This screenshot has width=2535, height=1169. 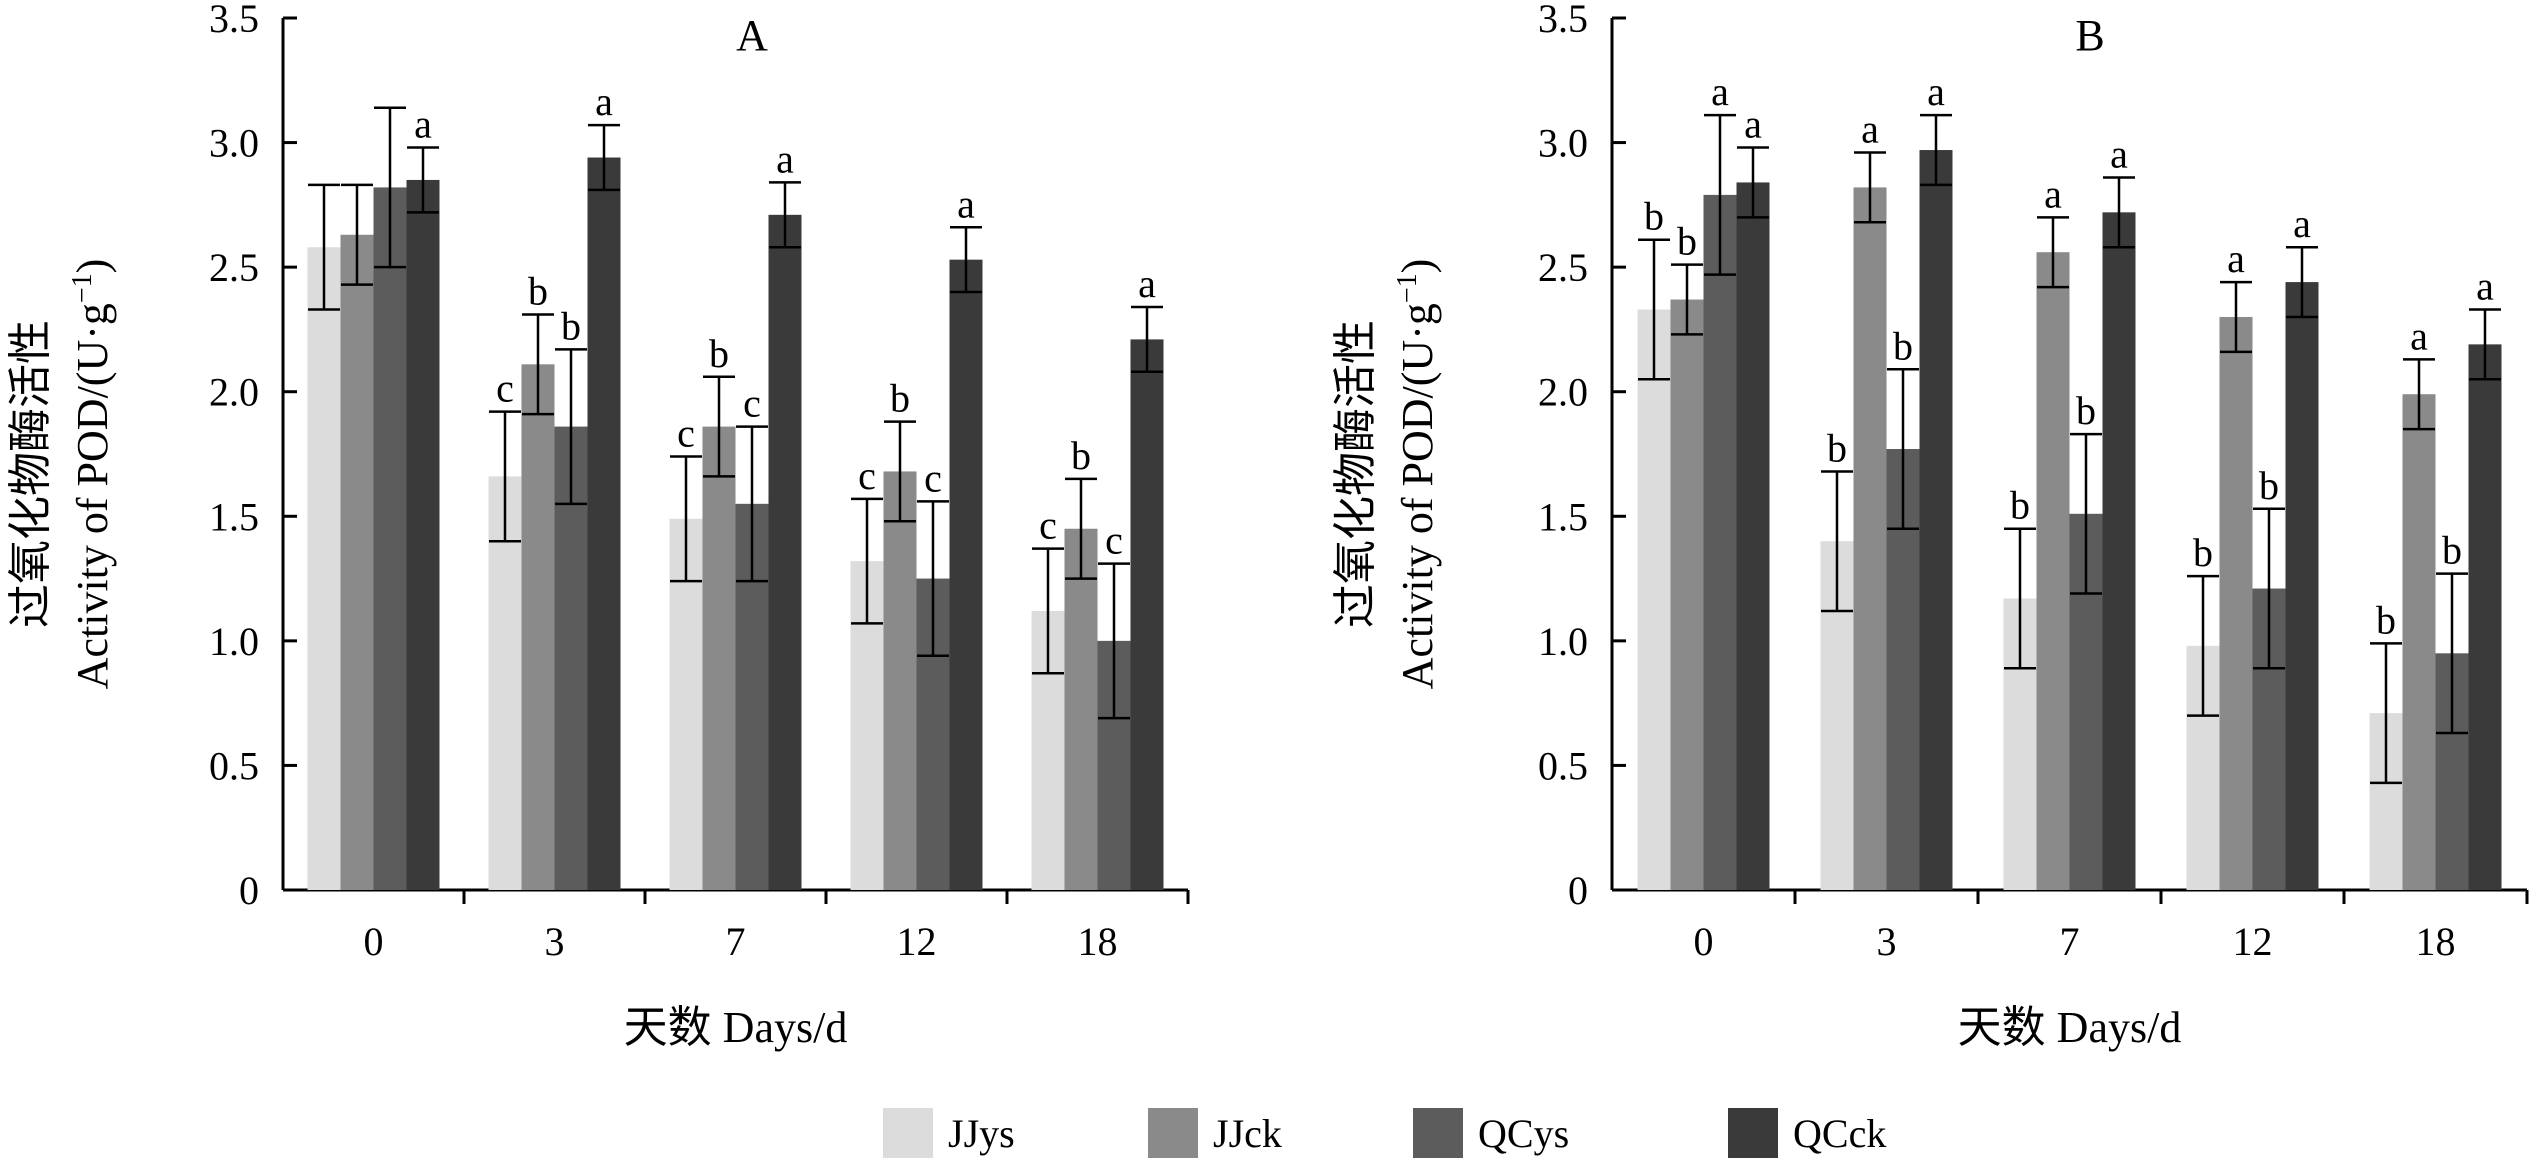 I want to click on x-axis-title: 天数 Days/d, so click(x=2070, y=1027).